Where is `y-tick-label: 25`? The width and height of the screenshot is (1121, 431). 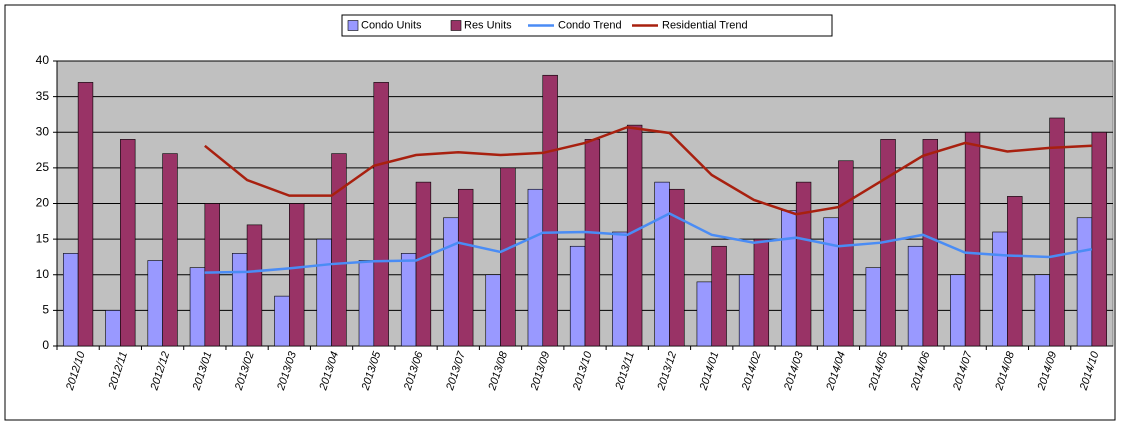 y-tick-label: 25 is located at coordinates (43, 167).